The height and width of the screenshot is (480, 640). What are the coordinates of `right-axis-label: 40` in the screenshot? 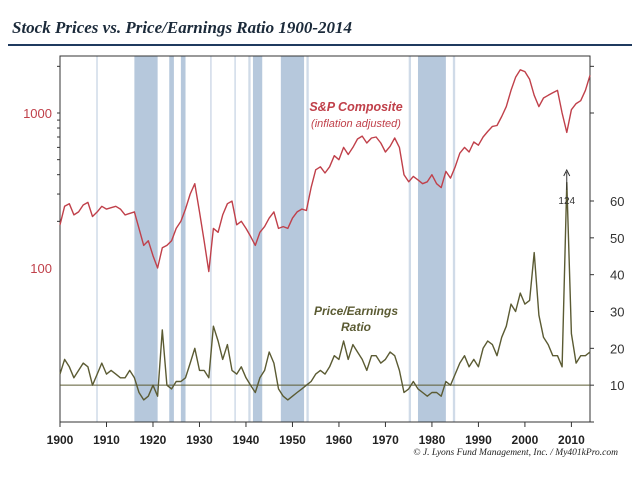 It's located at (617, 275).